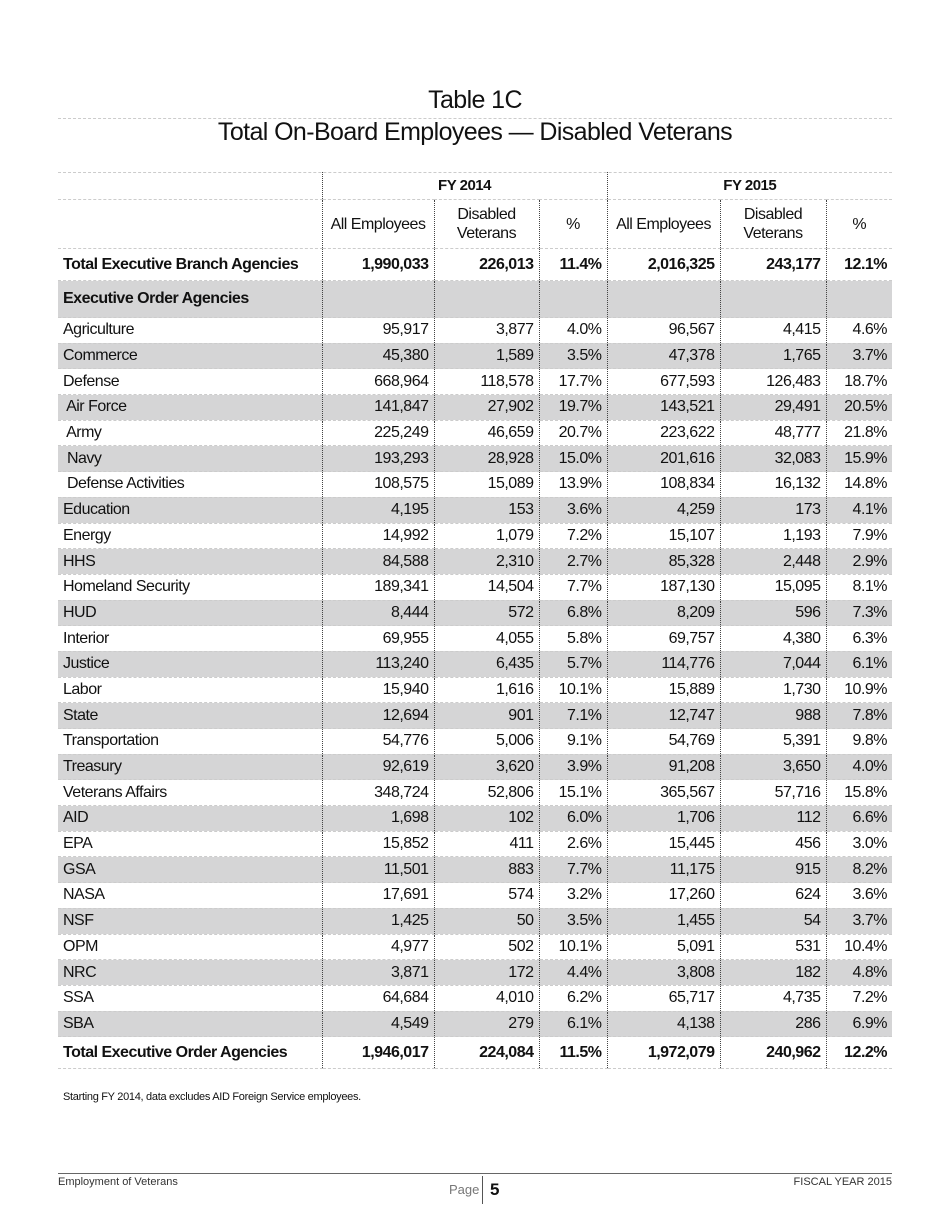 The width and height of the screenshot is (950, 1230). I want to click on cell-value: 3.2%, so click(572, 895).